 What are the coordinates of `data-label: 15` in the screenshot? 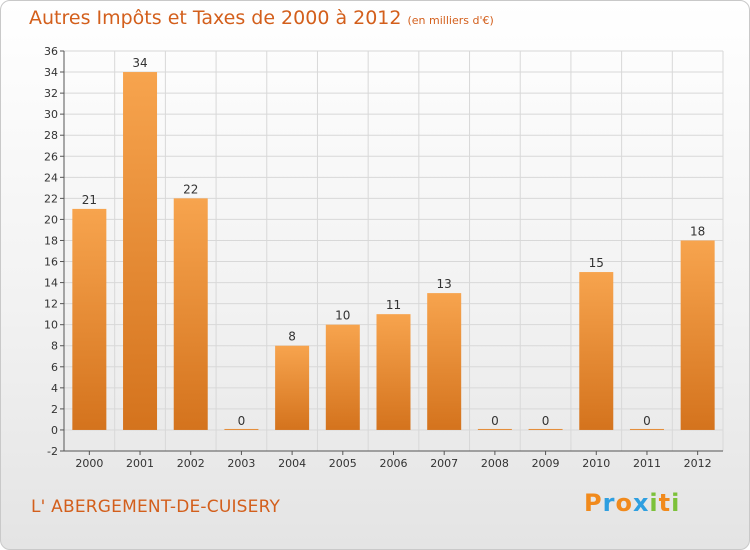 It's located at (596, 263).